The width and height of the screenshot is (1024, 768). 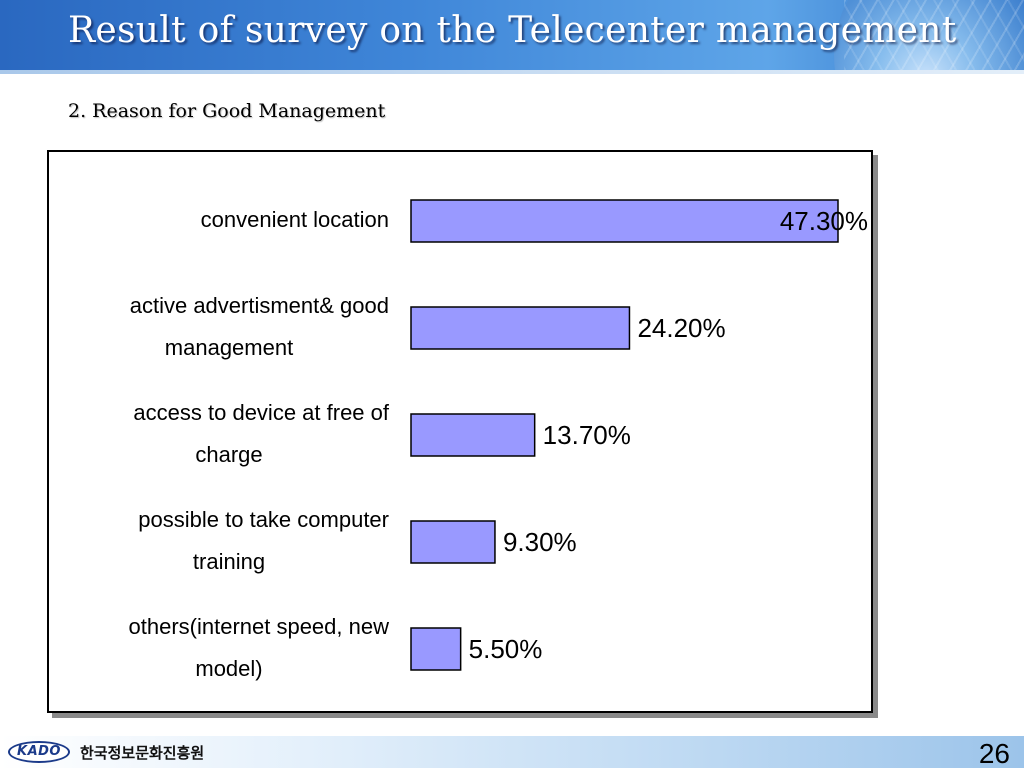 I want to click on category-label-4-line-2: training, so click(x=229, y=561).